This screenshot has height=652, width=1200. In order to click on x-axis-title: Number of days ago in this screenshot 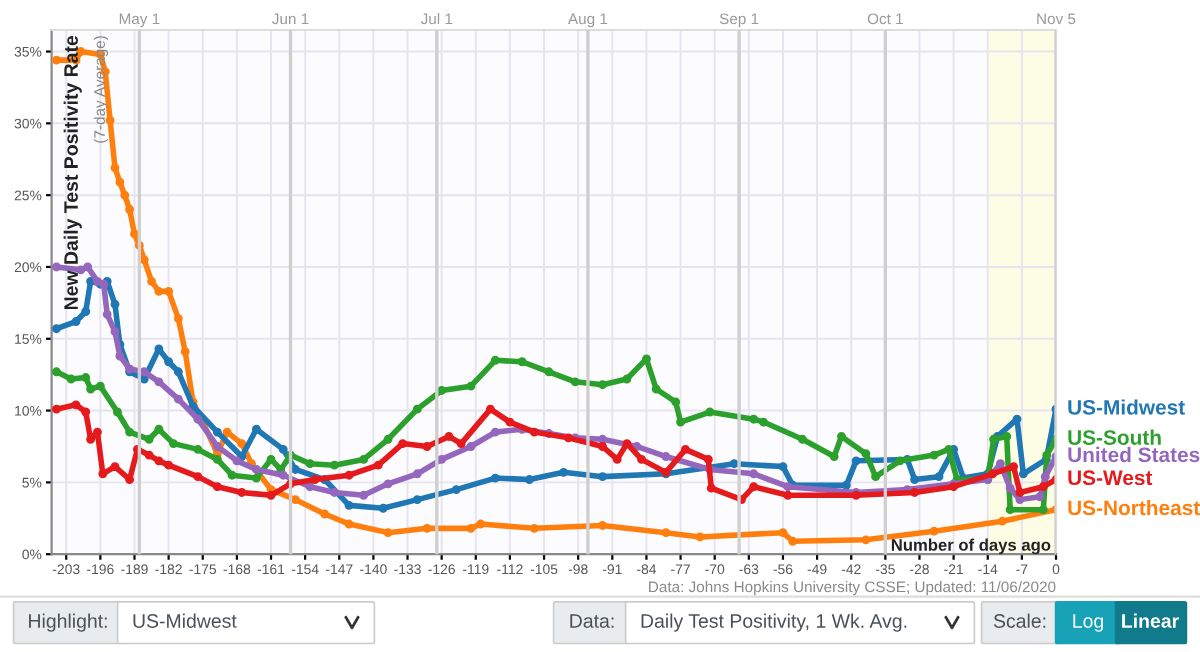, I will do `click(971, 546)`.